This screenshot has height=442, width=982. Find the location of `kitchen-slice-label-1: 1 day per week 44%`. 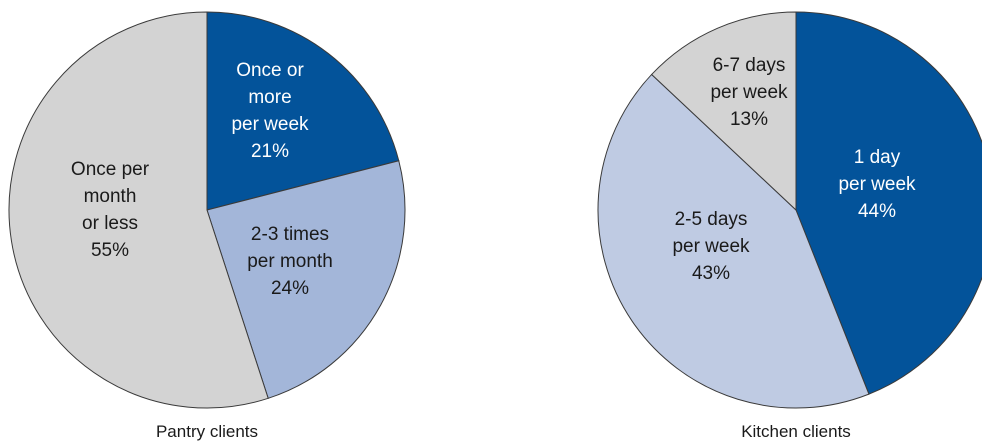

kitchen-slice-label-1: 1 day per week 44% is located at coordinates (877, 184).